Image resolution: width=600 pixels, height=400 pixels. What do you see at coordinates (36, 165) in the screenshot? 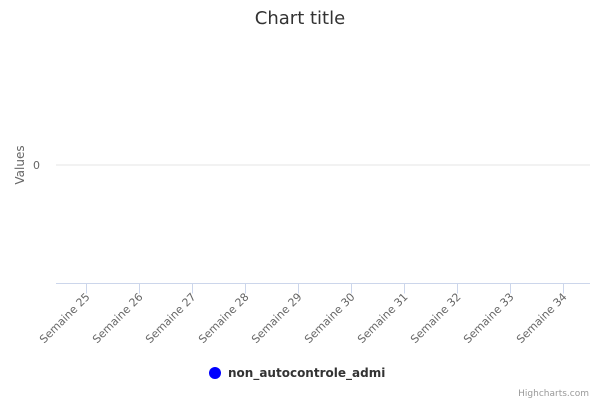
I see `y-tick-label-0: 0` at bounding box center [36, 165].